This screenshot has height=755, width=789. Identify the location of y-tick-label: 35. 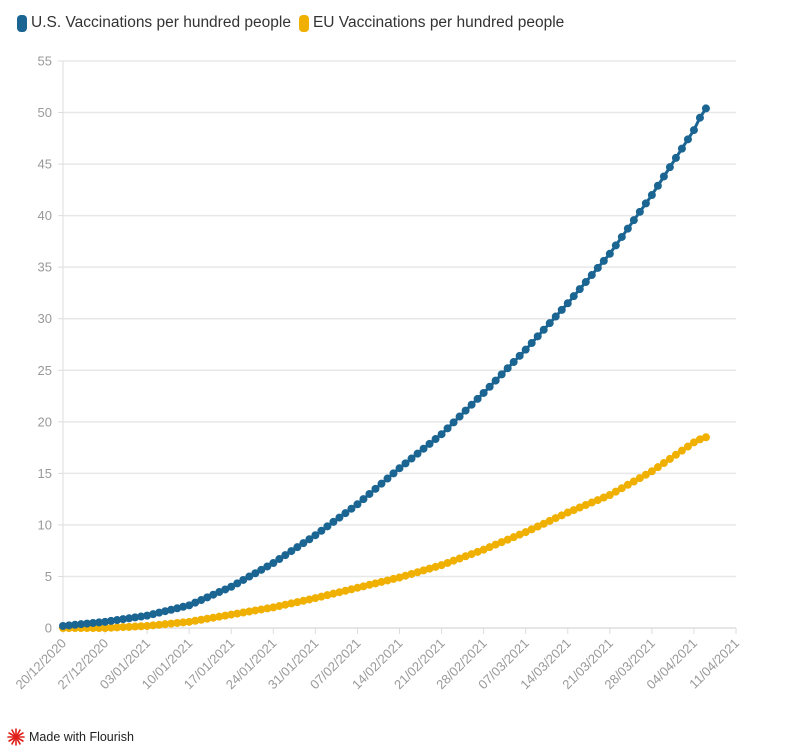
(45, 267).